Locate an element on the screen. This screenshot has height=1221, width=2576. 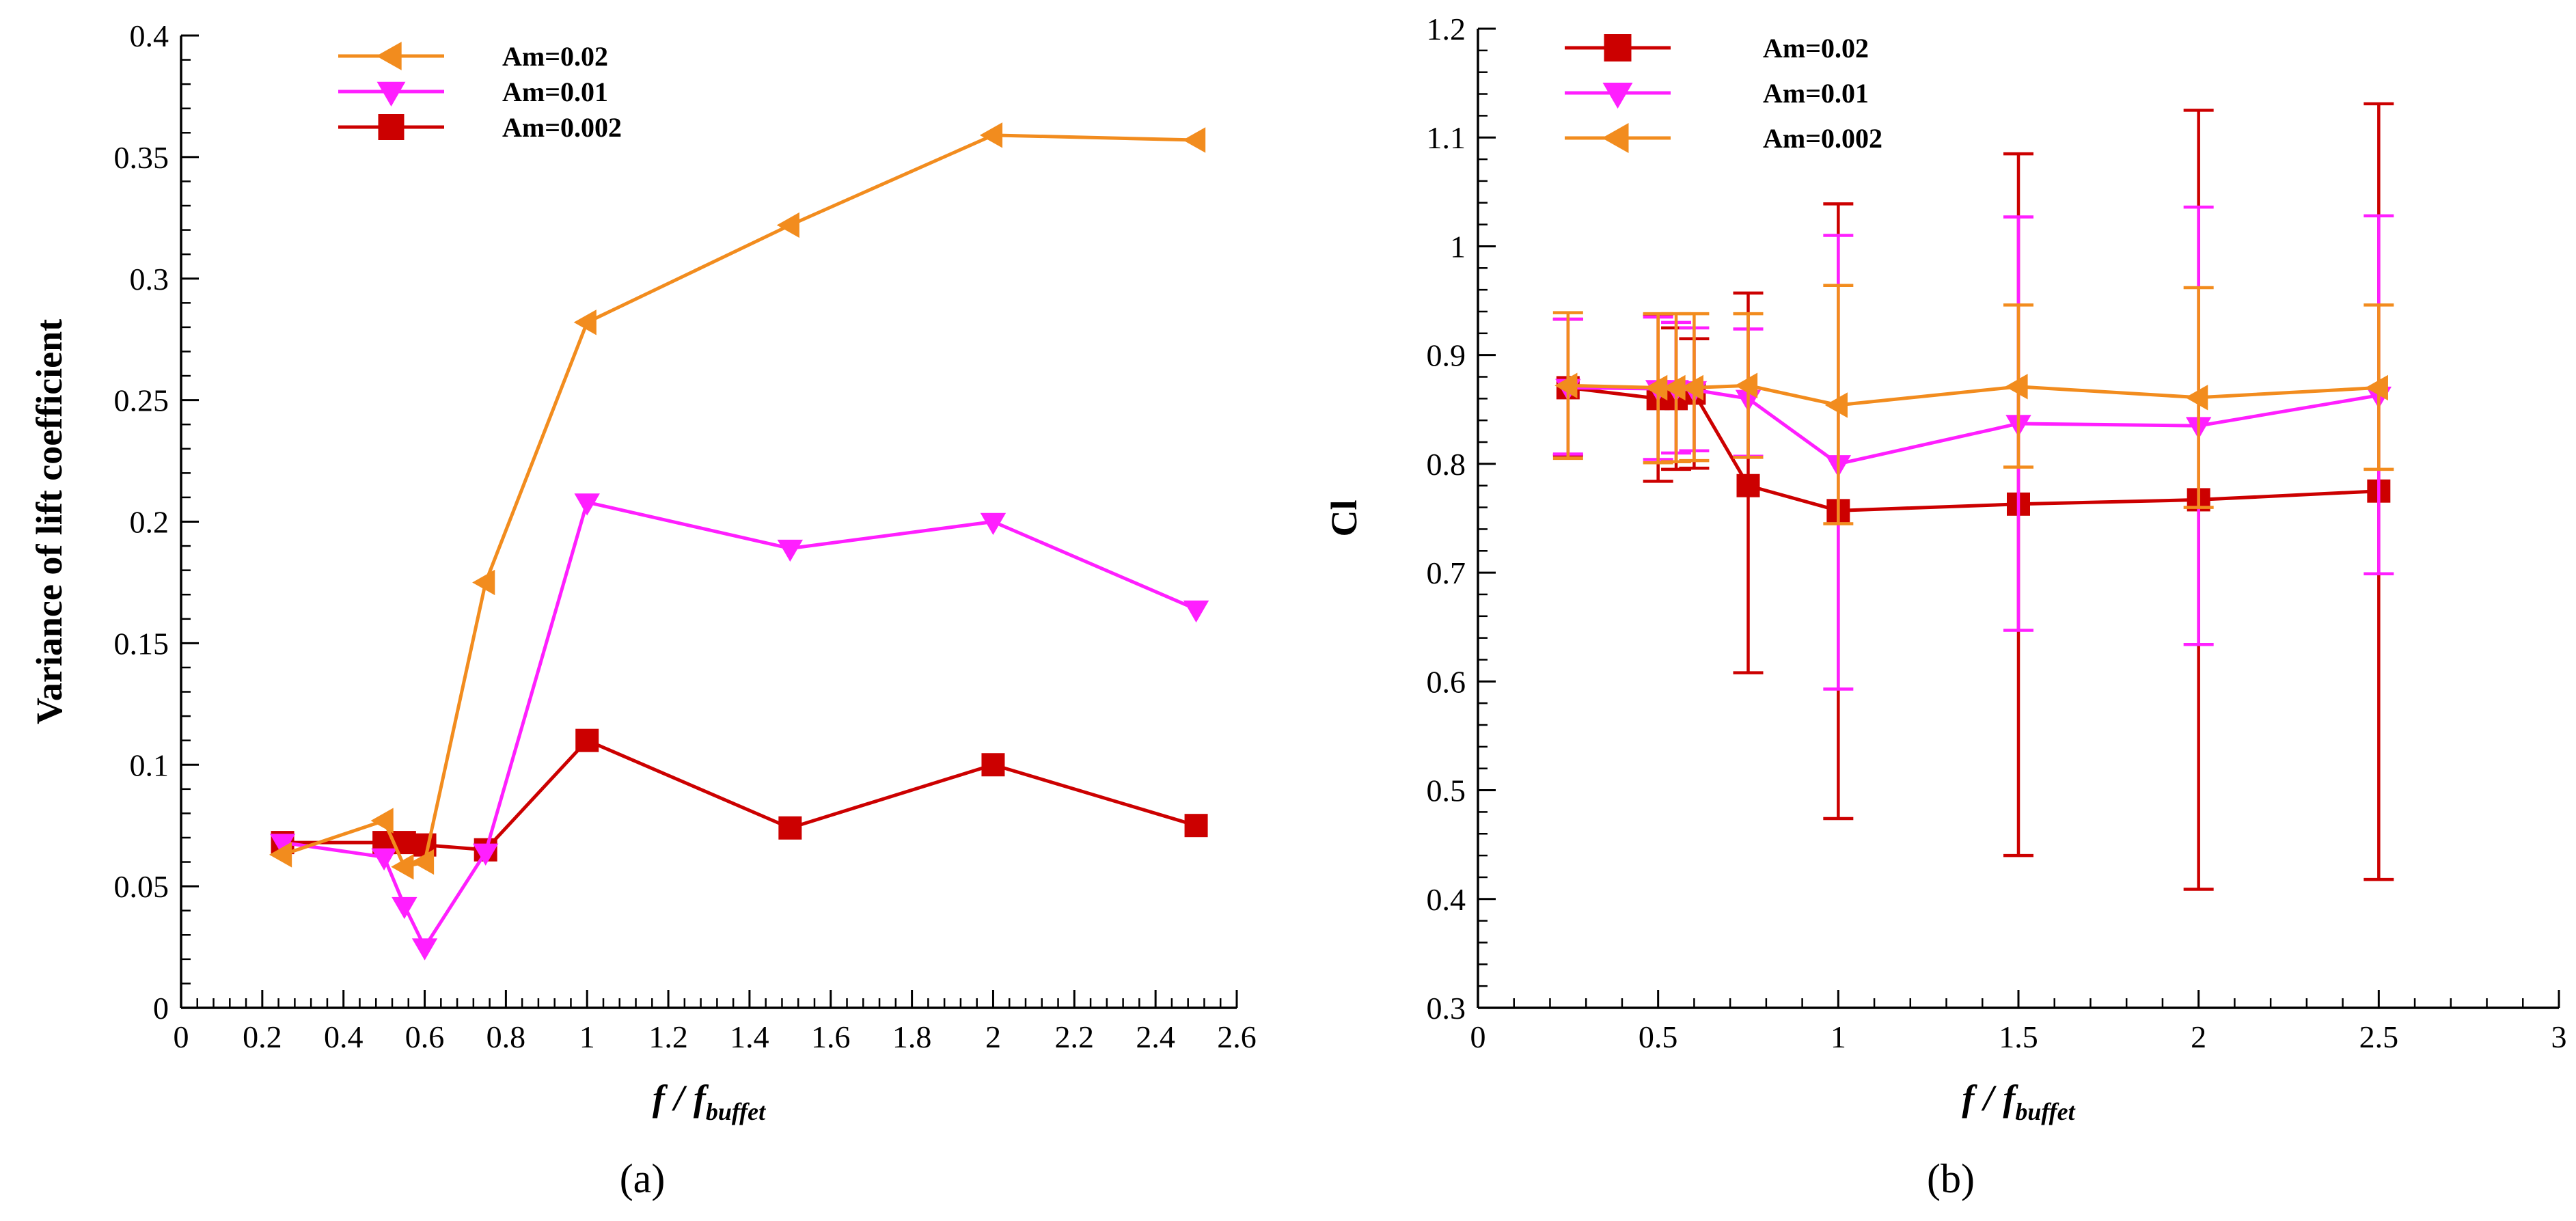
y-tick-label: 1 is located at coordinates (1458, 246).